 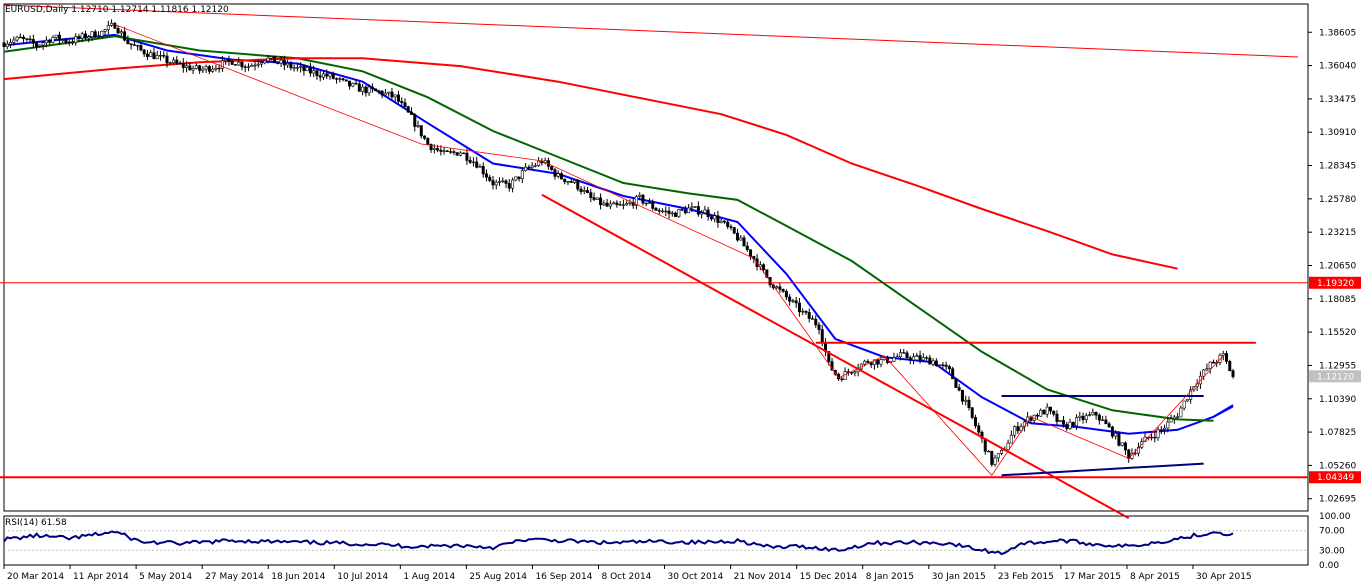 I want to click on y-tick-label: 1.23215, so click(x=1337, y=233).